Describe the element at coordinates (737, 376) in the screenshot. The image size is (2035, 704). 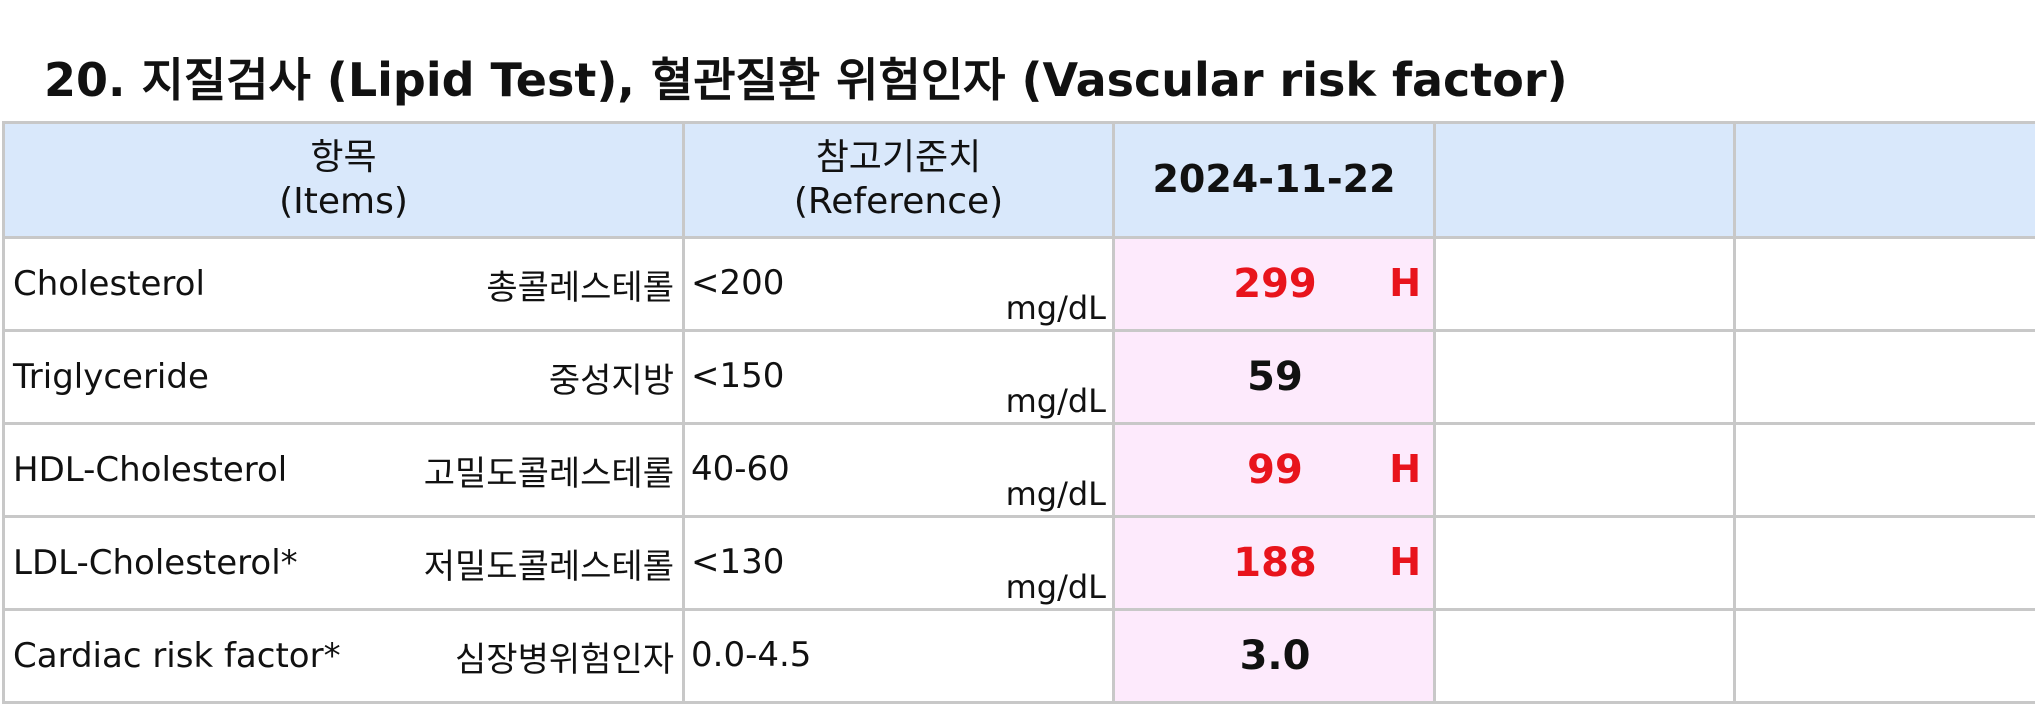
I see `reference-range: <150` at that location.